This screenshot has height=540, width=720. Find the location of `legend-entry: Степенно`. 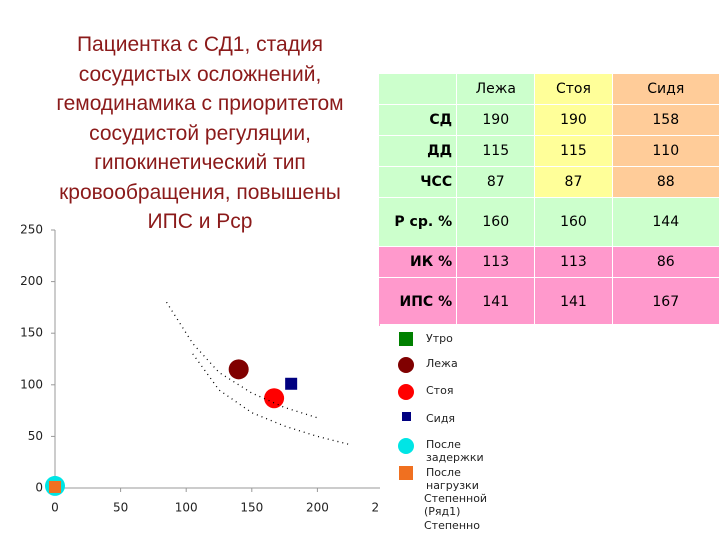

legend-entry: Степенно is located at coordinates (445, 525).